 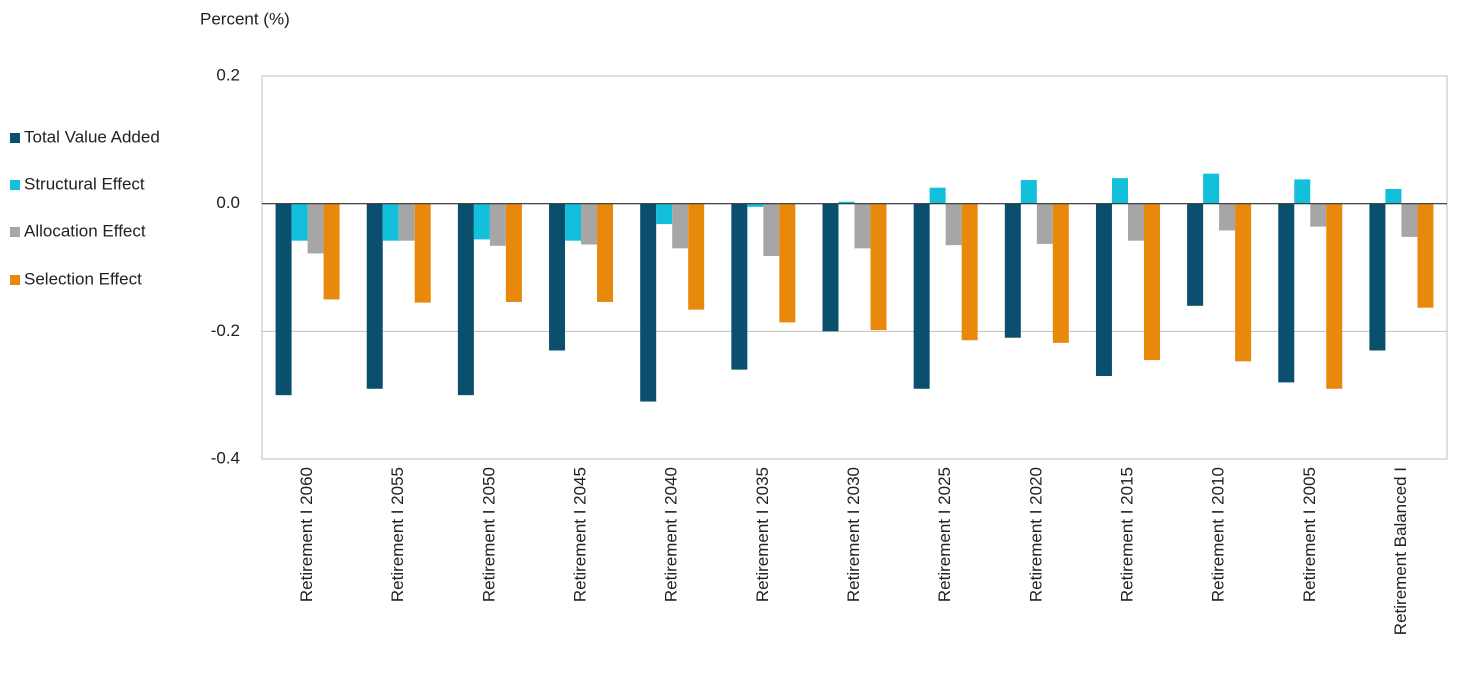 What do you see at coordinates (671, 534) in the screenshot?
I see `x-tick-label: Retirement I 2040` at bounding box center [671, 534].